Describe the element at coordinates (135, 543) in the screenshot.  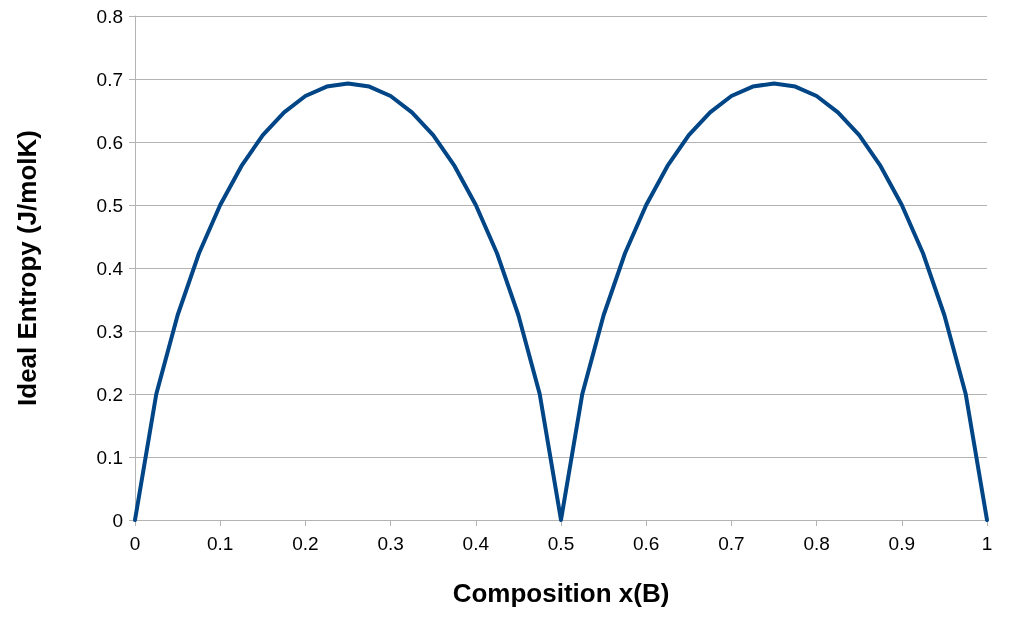
I see `x-tick-label: 0` at that location.